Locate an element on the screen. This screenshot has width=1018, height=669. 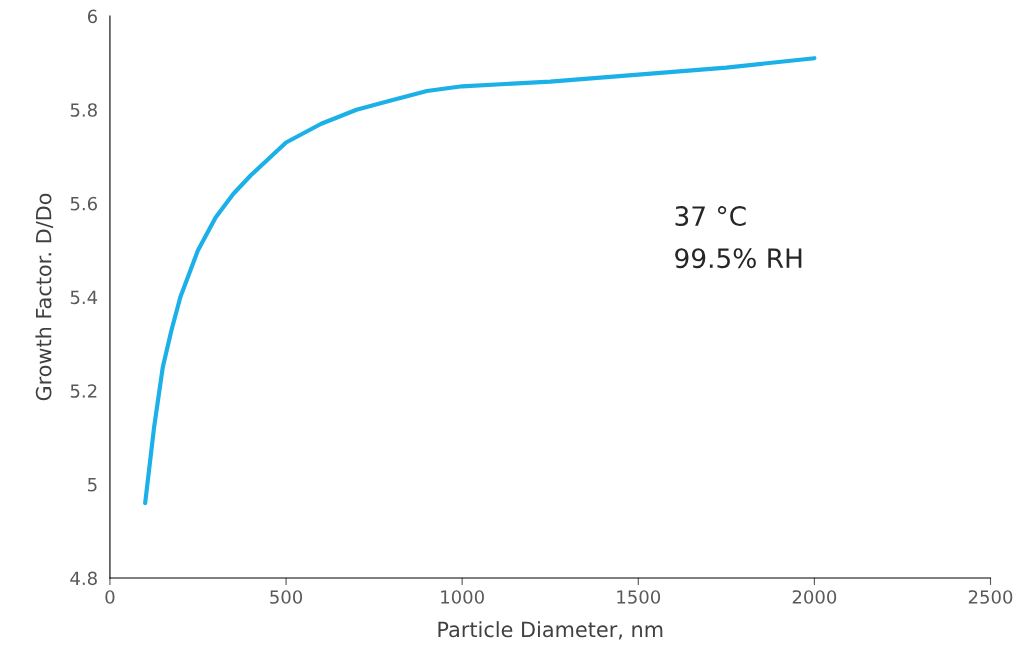
y-tick-label: 5.2 is located at coordinates (83, 391).